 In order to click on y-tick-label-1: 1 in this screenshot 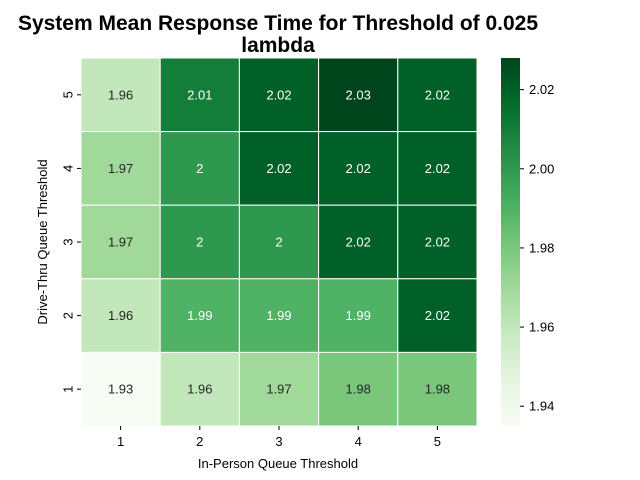, I will do `click(68, 389)`.